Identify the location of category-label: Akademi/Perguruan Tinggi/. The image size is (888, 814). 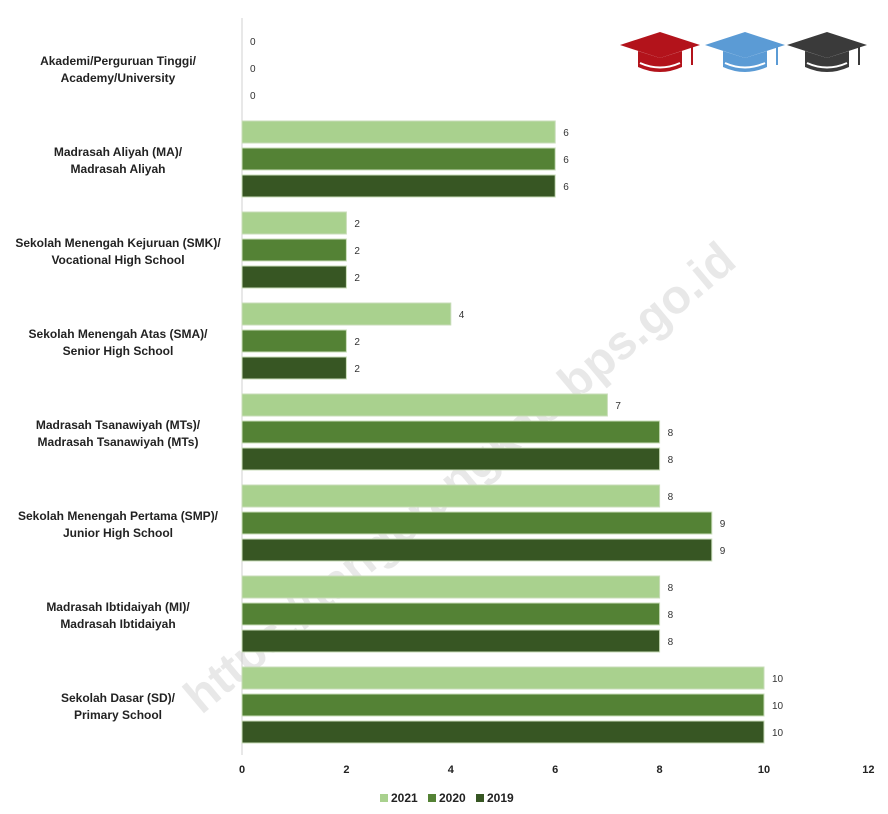
(118, 61).